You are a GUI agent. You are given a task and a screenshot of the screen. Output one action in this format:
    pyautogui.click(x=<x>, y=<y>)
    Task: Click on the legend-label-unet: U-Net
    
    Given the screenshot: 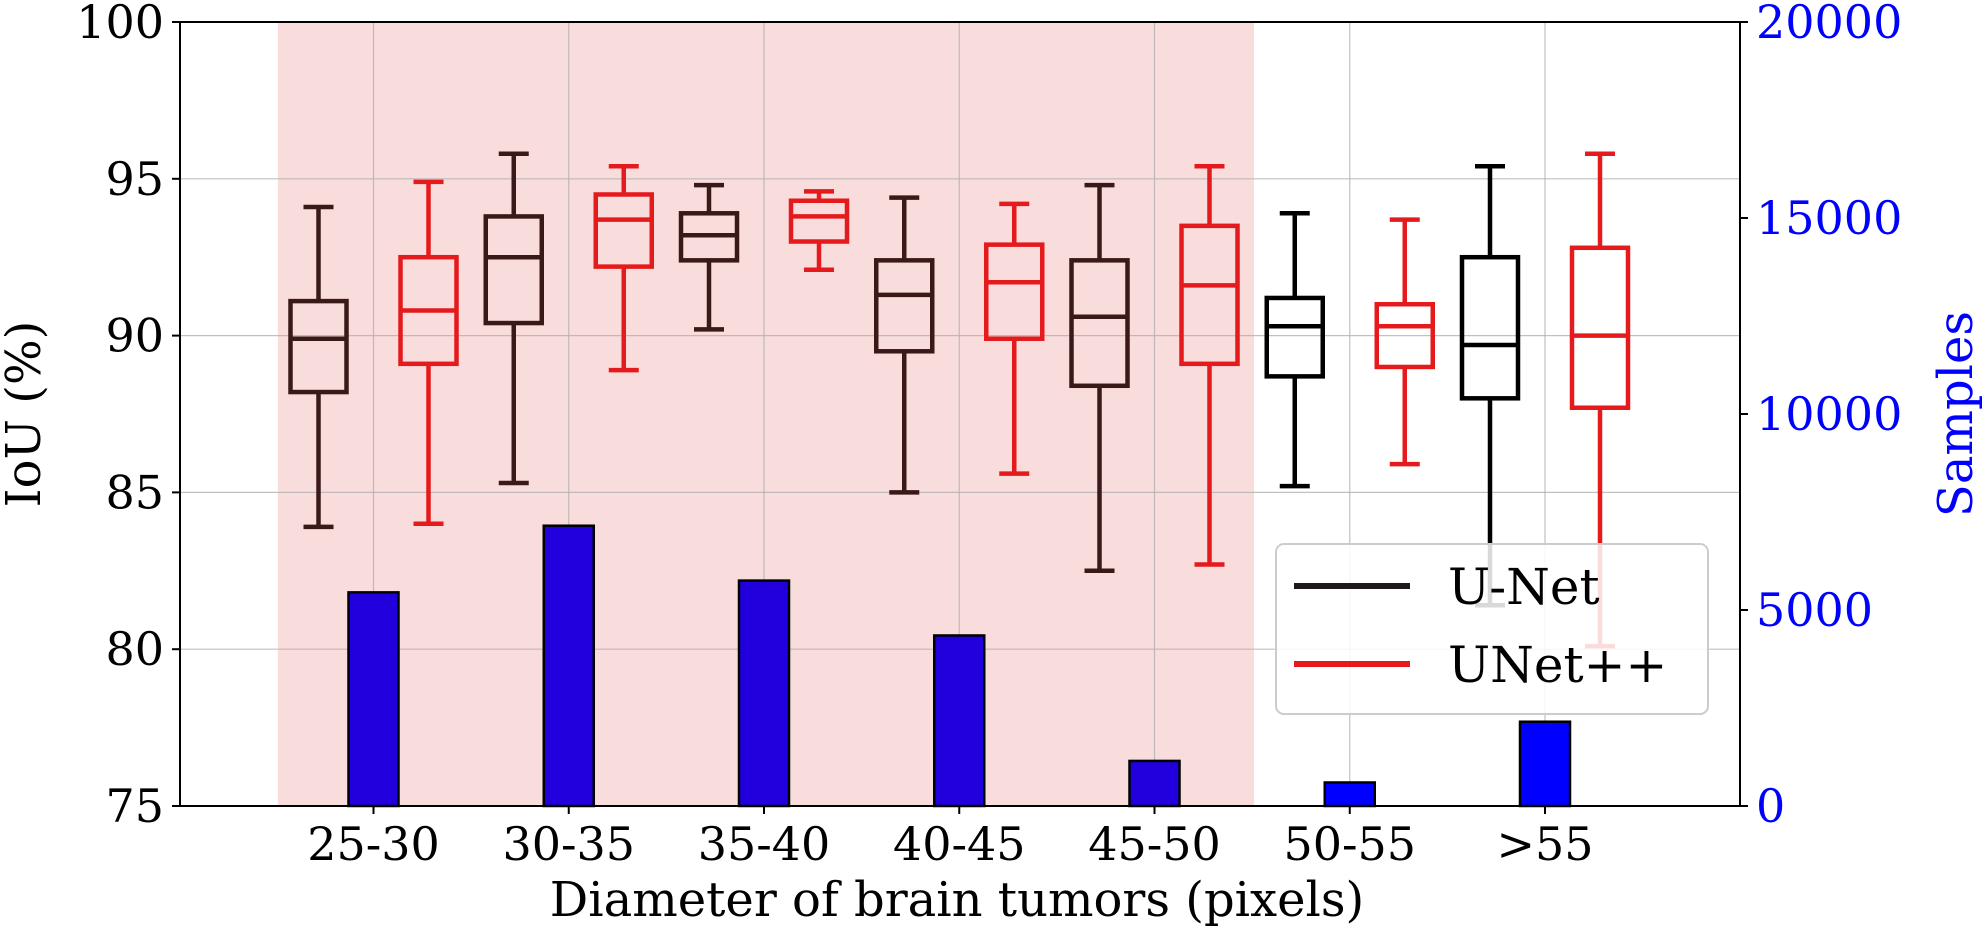 What is the action you would take?
    pyautogui.click(x=1524, y=587)
    